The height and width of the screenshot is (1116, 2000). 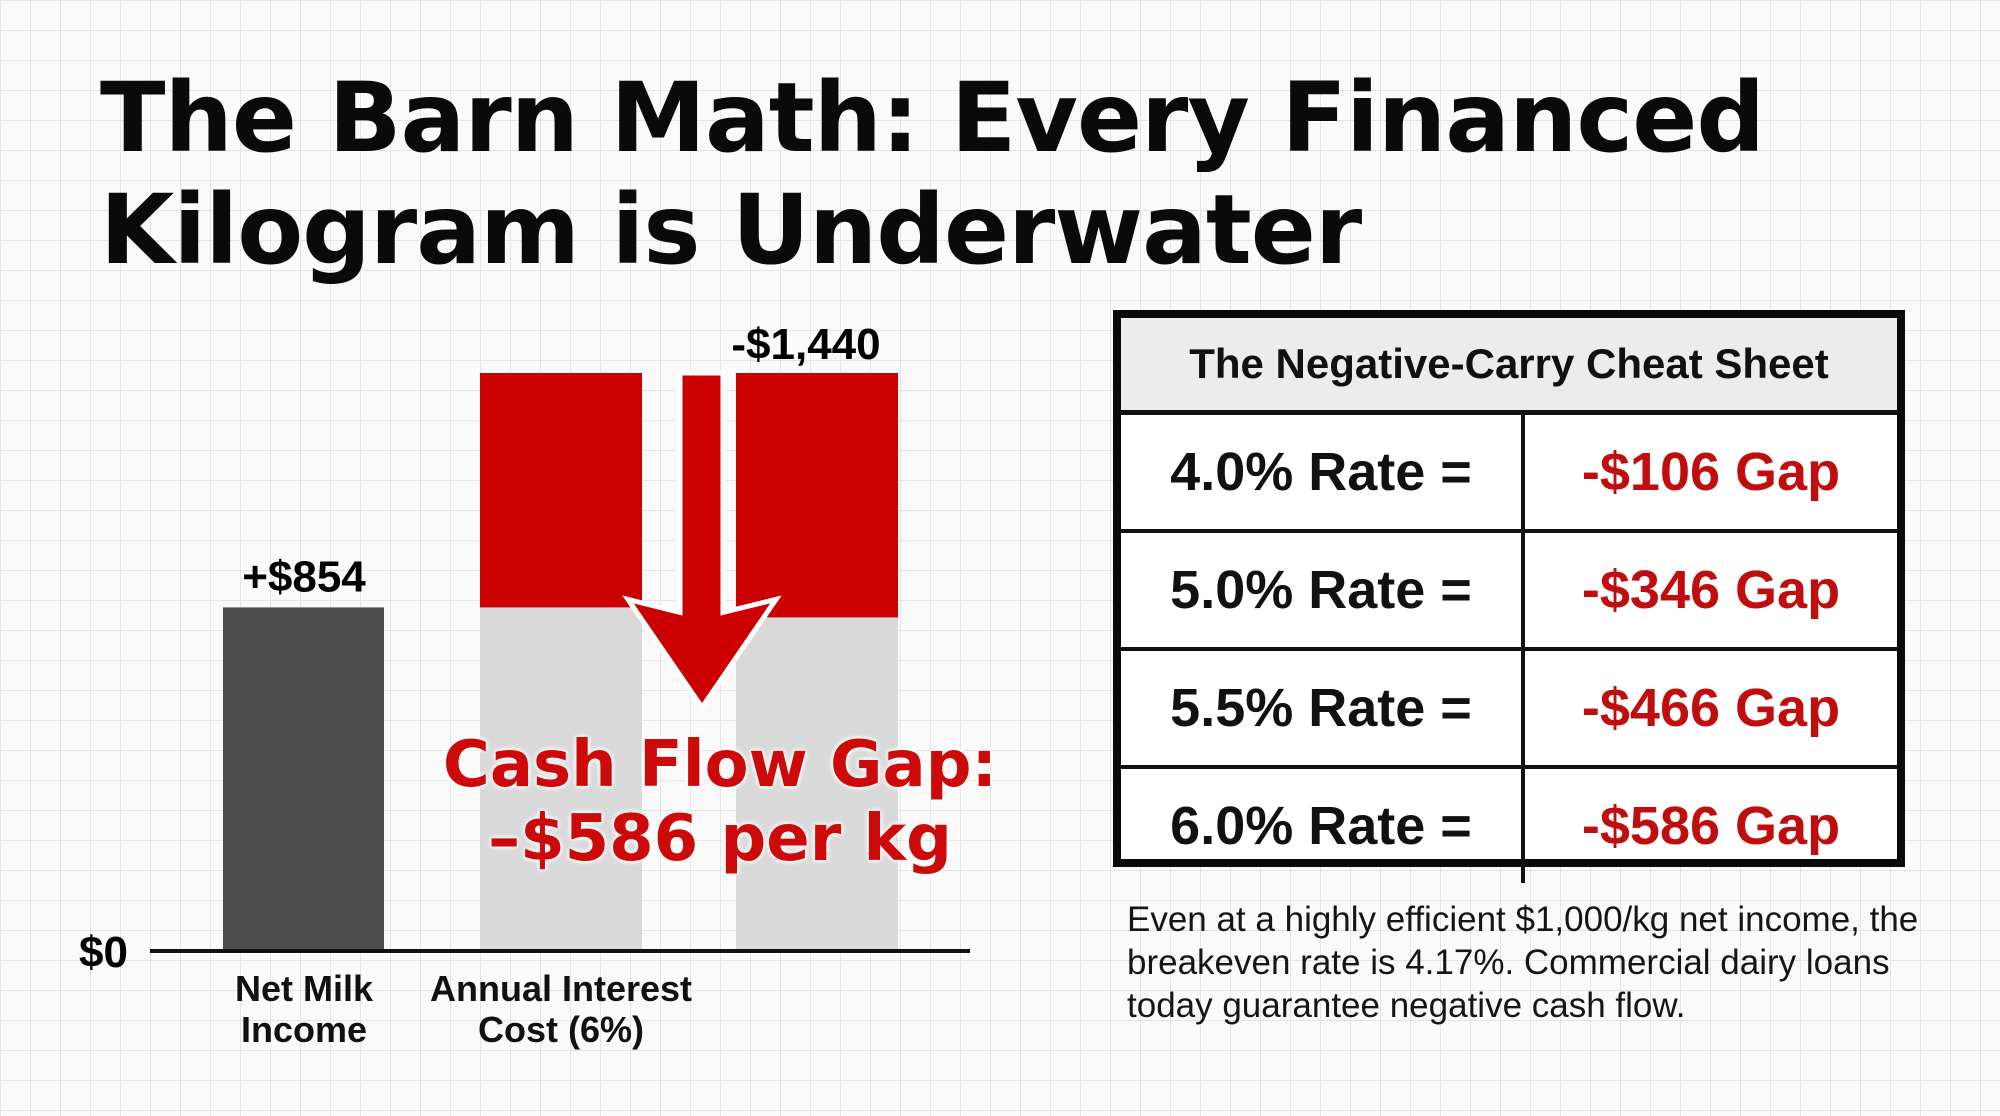 I want to click on table-title: The Negative-Carry Cheat Sheet, so click(x=1509, y=366).